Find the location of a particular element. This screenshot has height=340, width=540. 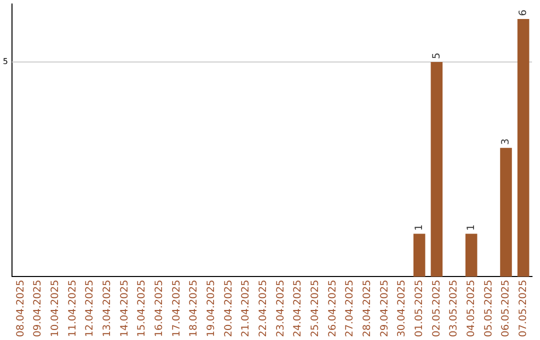

x-tick-label: 14.04.2025 is located at coordinates (124, 309).